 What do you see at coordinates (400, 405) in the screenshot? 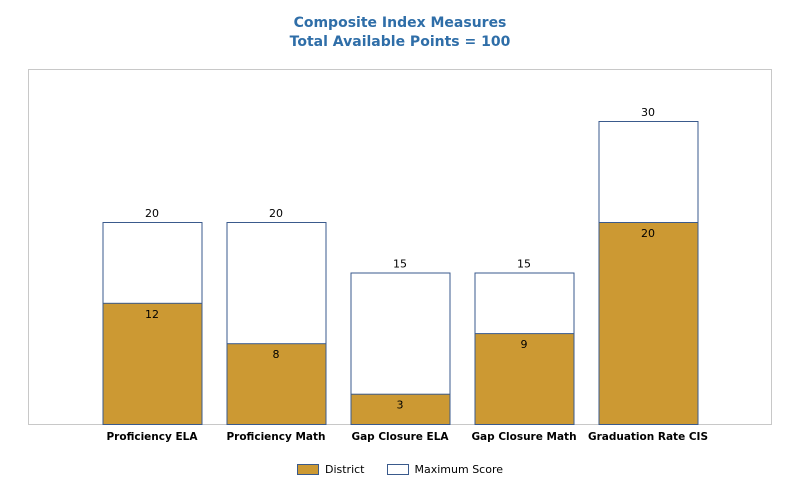
I see `data-label-district: 3` at bounding box center [400, 405].